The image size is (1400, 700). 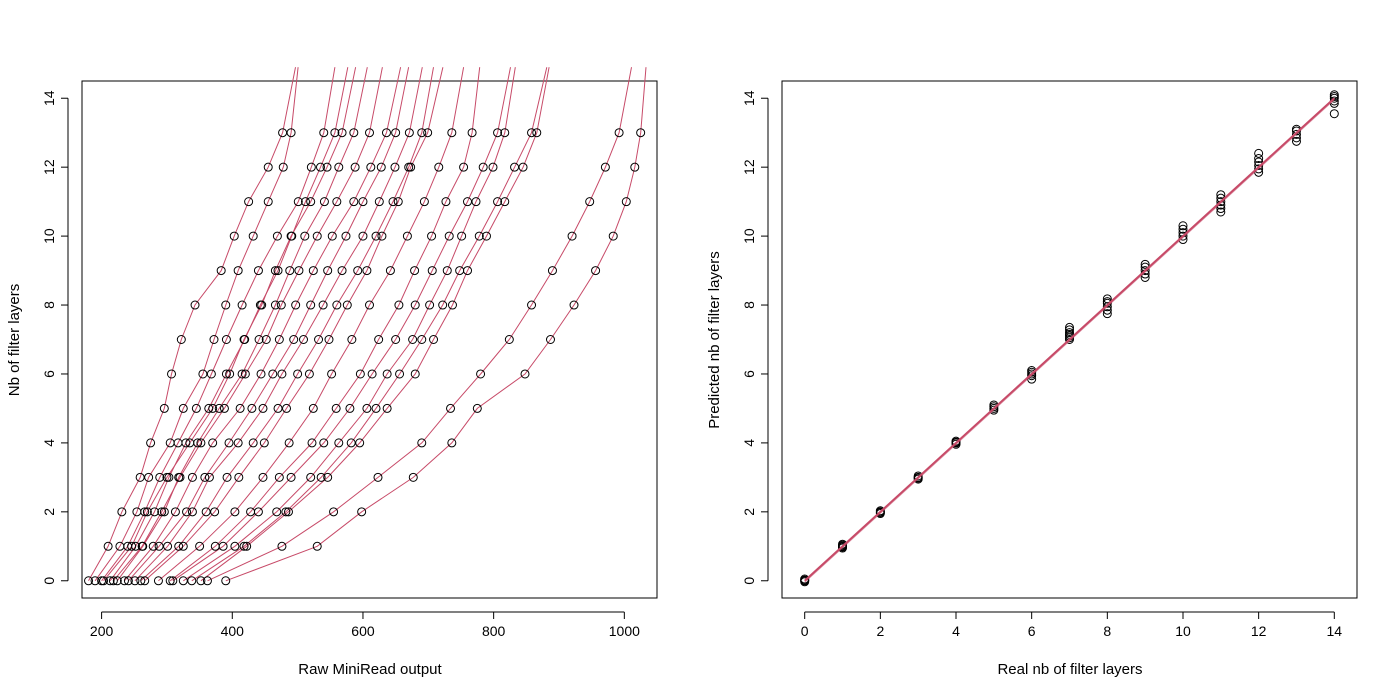 What do you see at coordinates (55, 337) in the screenshot?
I see `left-y-axis: 0 2 4 6 8 10 12 14` at bounding box center [55, 337].